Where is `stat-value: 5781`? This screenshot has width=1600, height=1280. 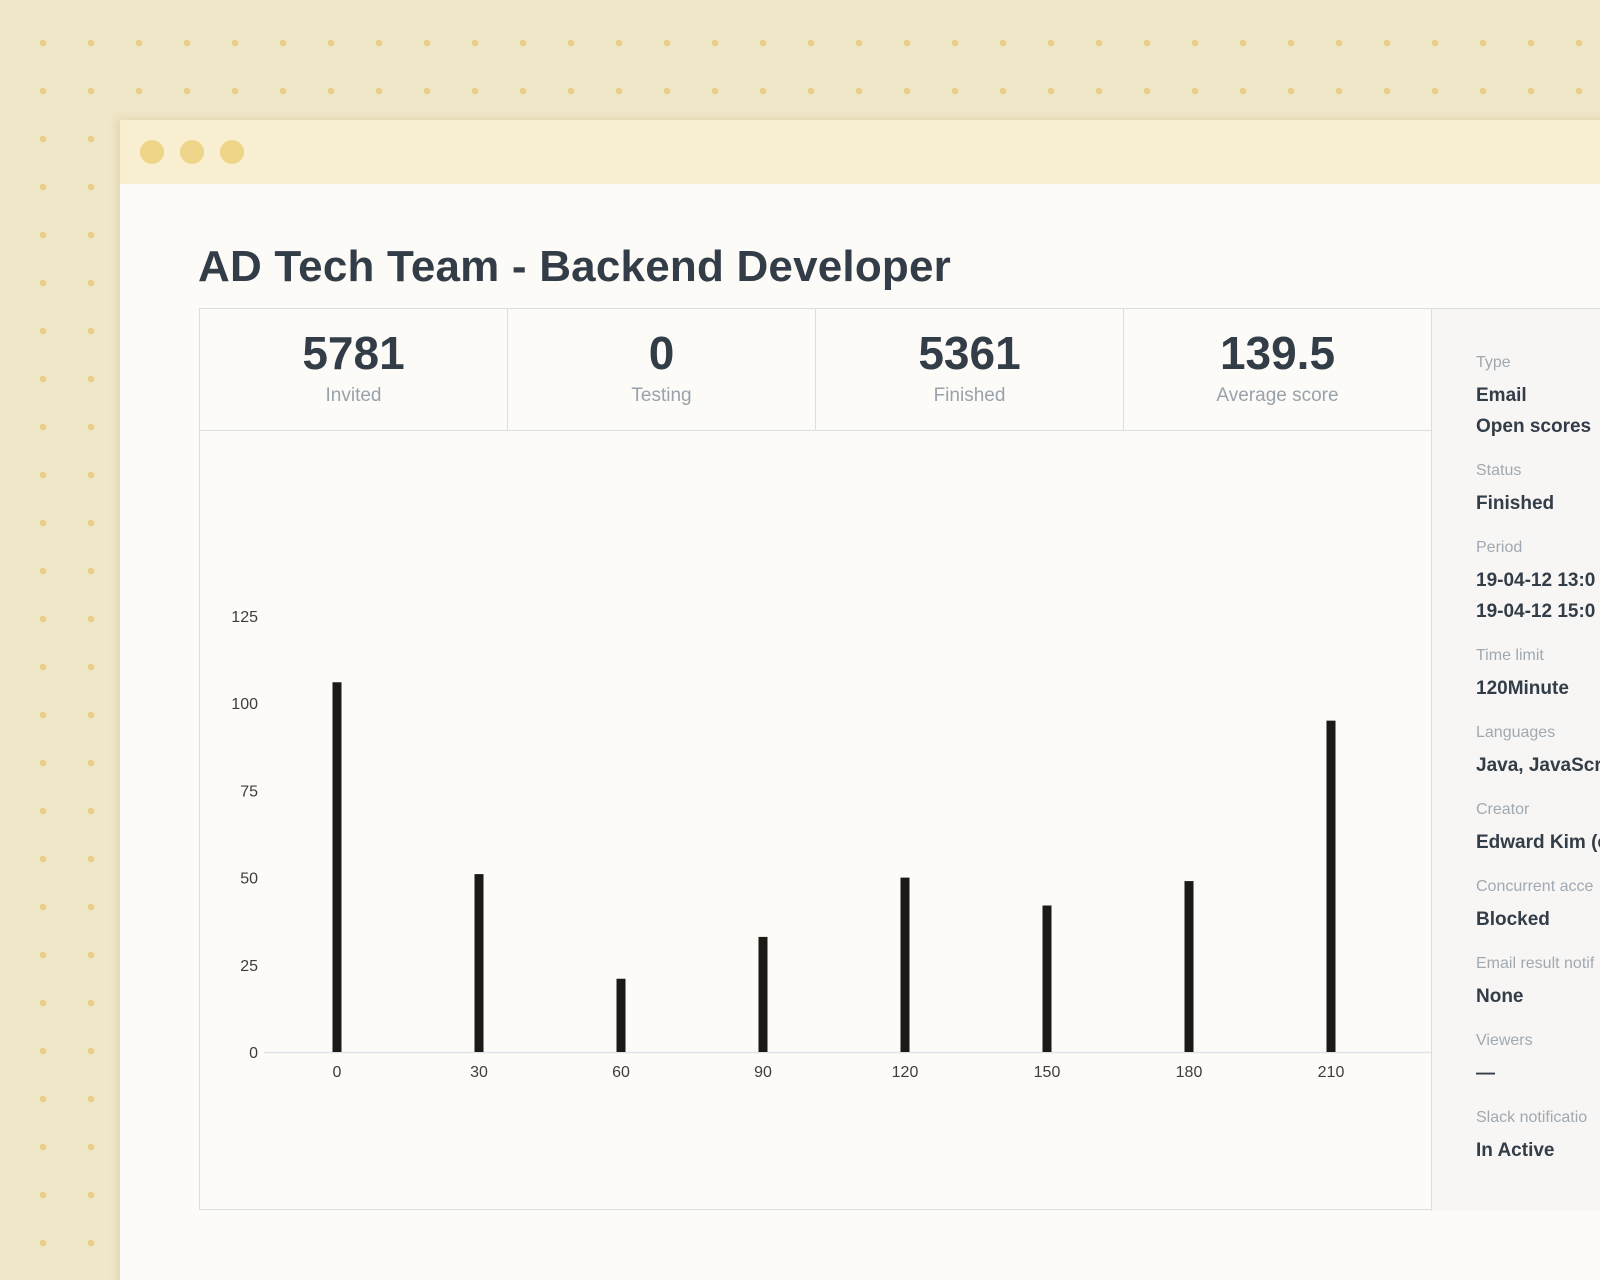 stat-value: 5781 is located at coordinates (353, 353).